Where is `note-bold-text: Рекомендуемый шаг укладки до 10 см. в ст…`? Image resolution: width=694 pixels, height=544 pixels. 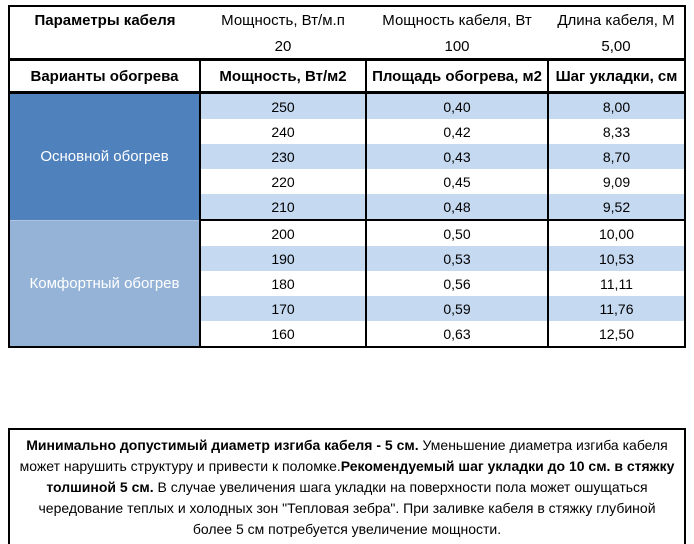
note-bold-text: Рекомендуемый шаг укладки до 10 см. в ст… is located at coordinates (360, 476).